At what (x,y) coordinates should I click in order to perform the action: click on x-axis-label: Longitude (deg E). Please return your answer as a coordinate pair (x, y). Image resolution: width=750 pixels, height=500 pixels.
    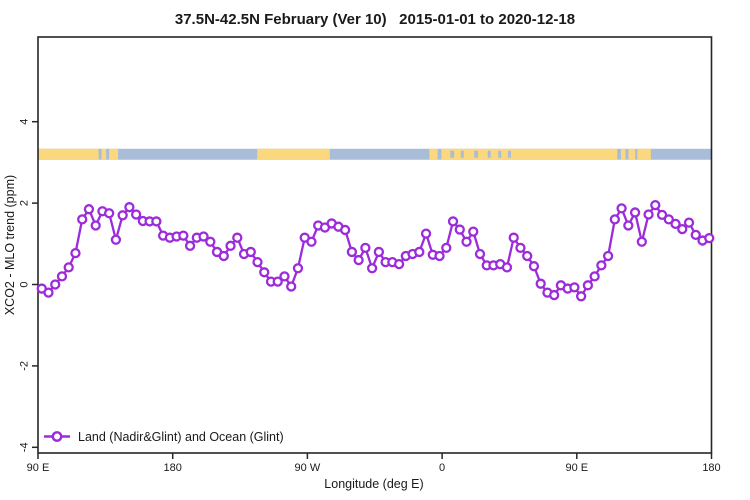
    Looking at the image, I should click on (373, 484).